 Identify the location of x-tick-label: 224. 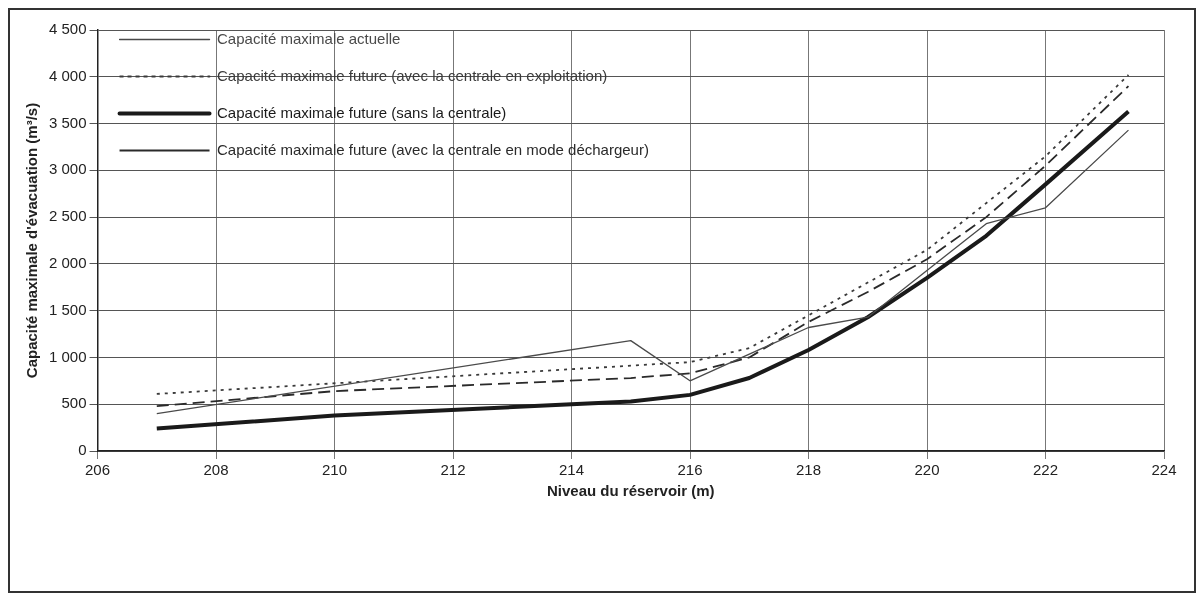
(1164, 470).